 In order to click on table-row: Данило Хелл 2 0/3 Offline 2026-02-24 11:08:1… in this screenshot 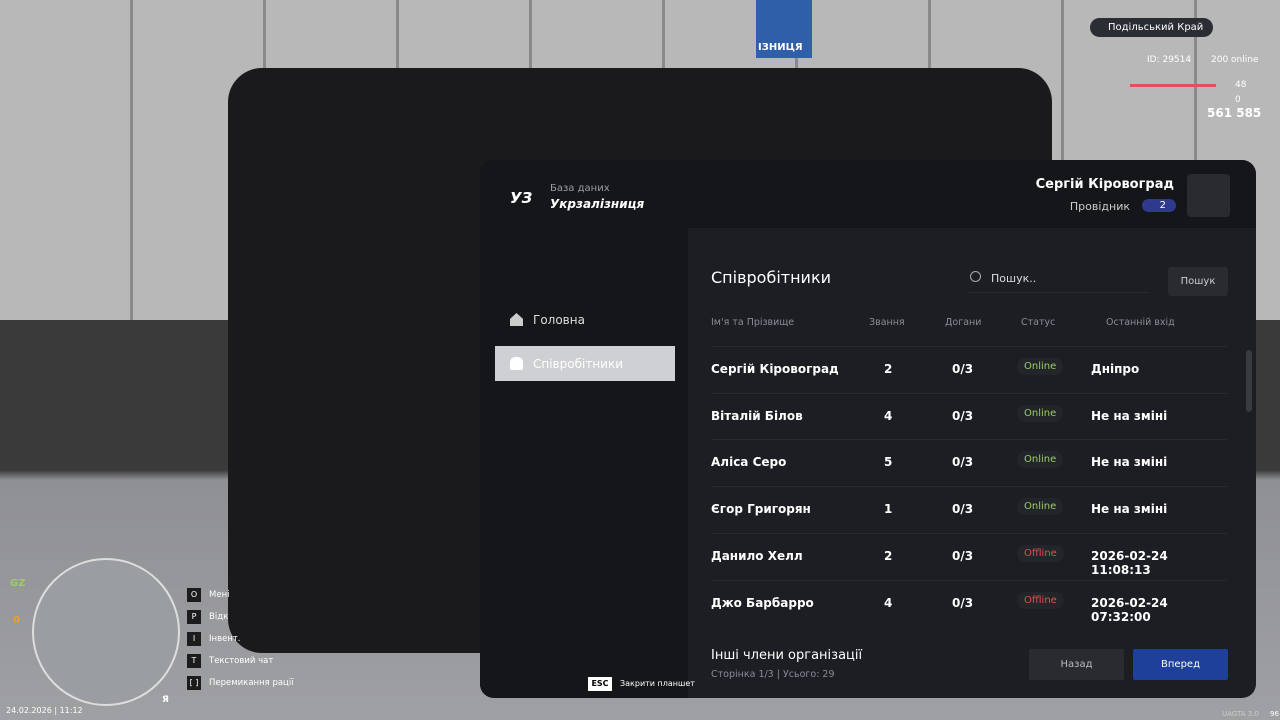, I will do `click(969, 556)`.